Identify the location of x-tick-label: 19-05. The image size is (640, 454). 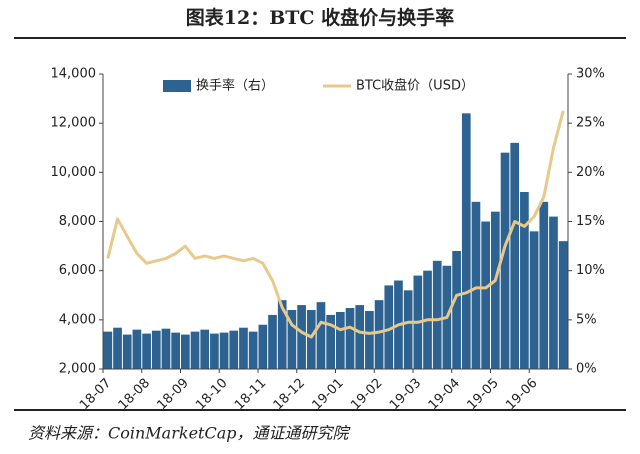
(482, 394).